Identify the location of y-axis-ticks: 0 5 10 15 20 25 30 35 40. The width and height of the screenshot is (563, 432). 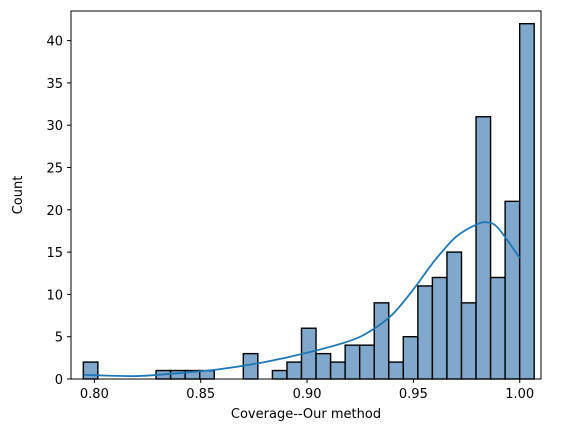
(58, 211).